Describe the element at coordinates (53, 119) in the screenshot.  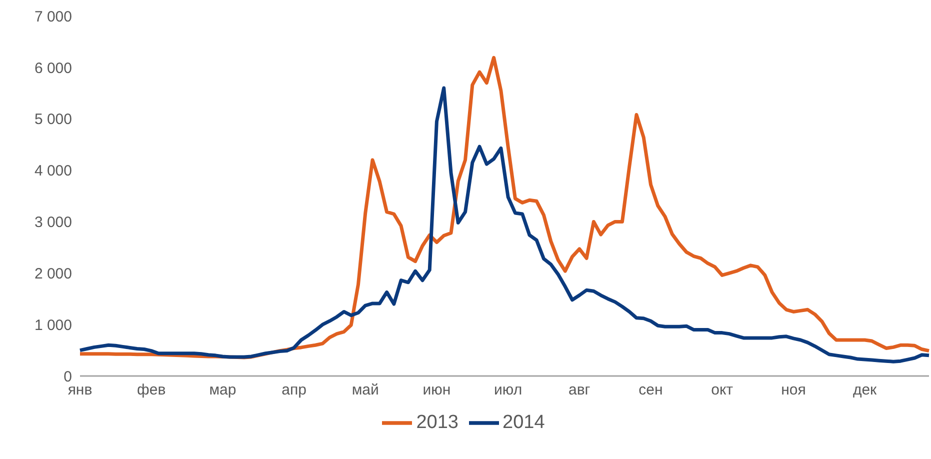
I see `y-tick-label: 5 000` at that location.